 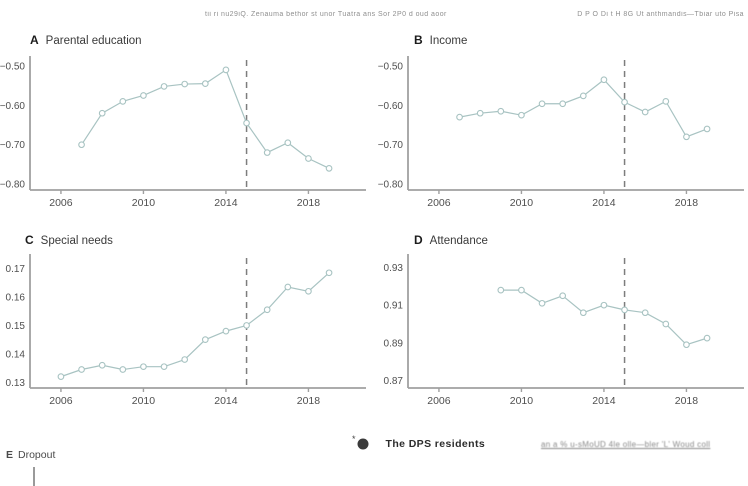 I want to click on panel-c-title: C Special needs, so click(x=69, y=240).